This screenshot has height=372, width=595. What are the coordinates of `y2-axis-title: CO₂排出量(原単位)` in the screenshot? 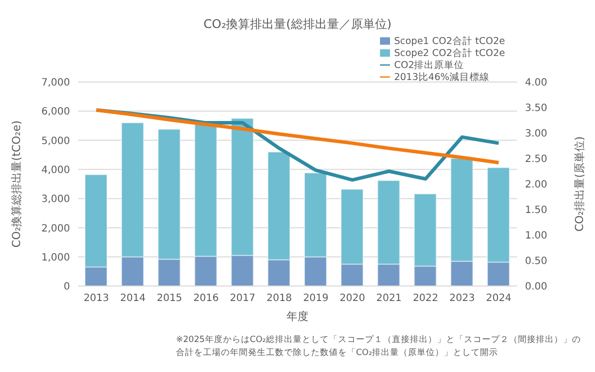 It's located at (579, 184).